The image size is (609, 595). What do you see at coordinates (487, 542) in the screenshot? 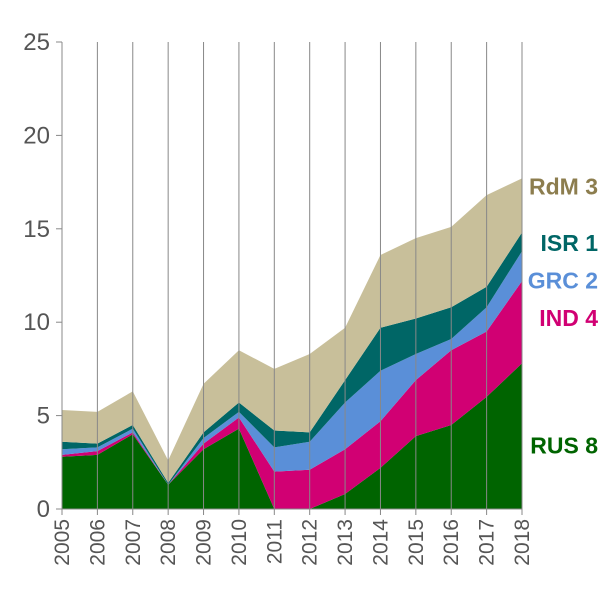
I see `x-tick-label-2017: 2017` at bounding box center [487, 542].